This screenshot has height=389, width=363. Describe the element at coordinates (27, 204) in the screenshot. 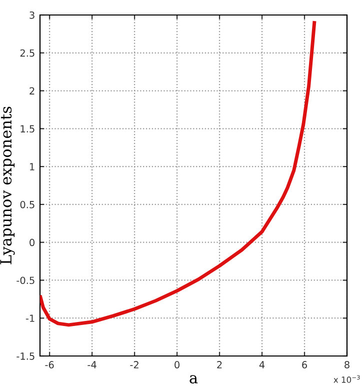

I see `y-tick-label: 0.5` at that location.